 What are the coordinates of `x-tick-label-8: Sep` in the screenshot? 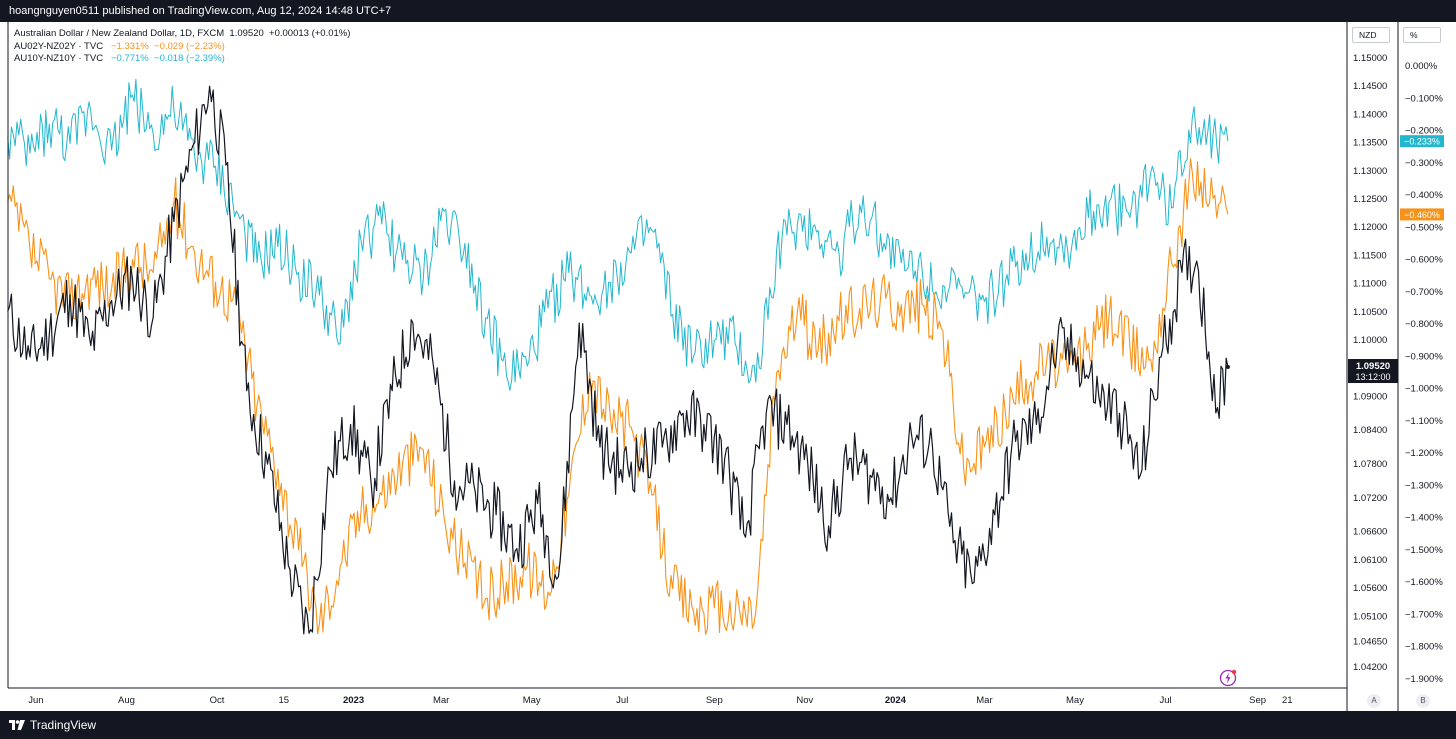 It's located at (714, 700).